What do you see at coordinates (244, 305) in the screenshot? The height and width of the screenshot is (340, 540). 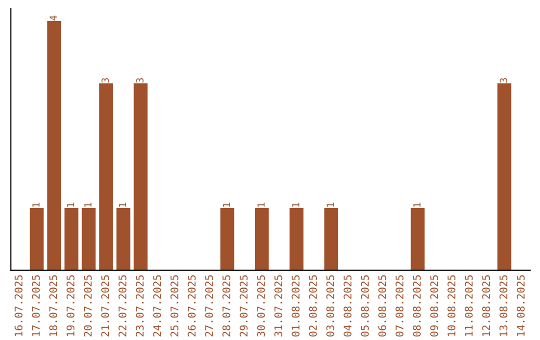 I see `x-tick-label: 29.07.2025` at bounding box center [244, 305].